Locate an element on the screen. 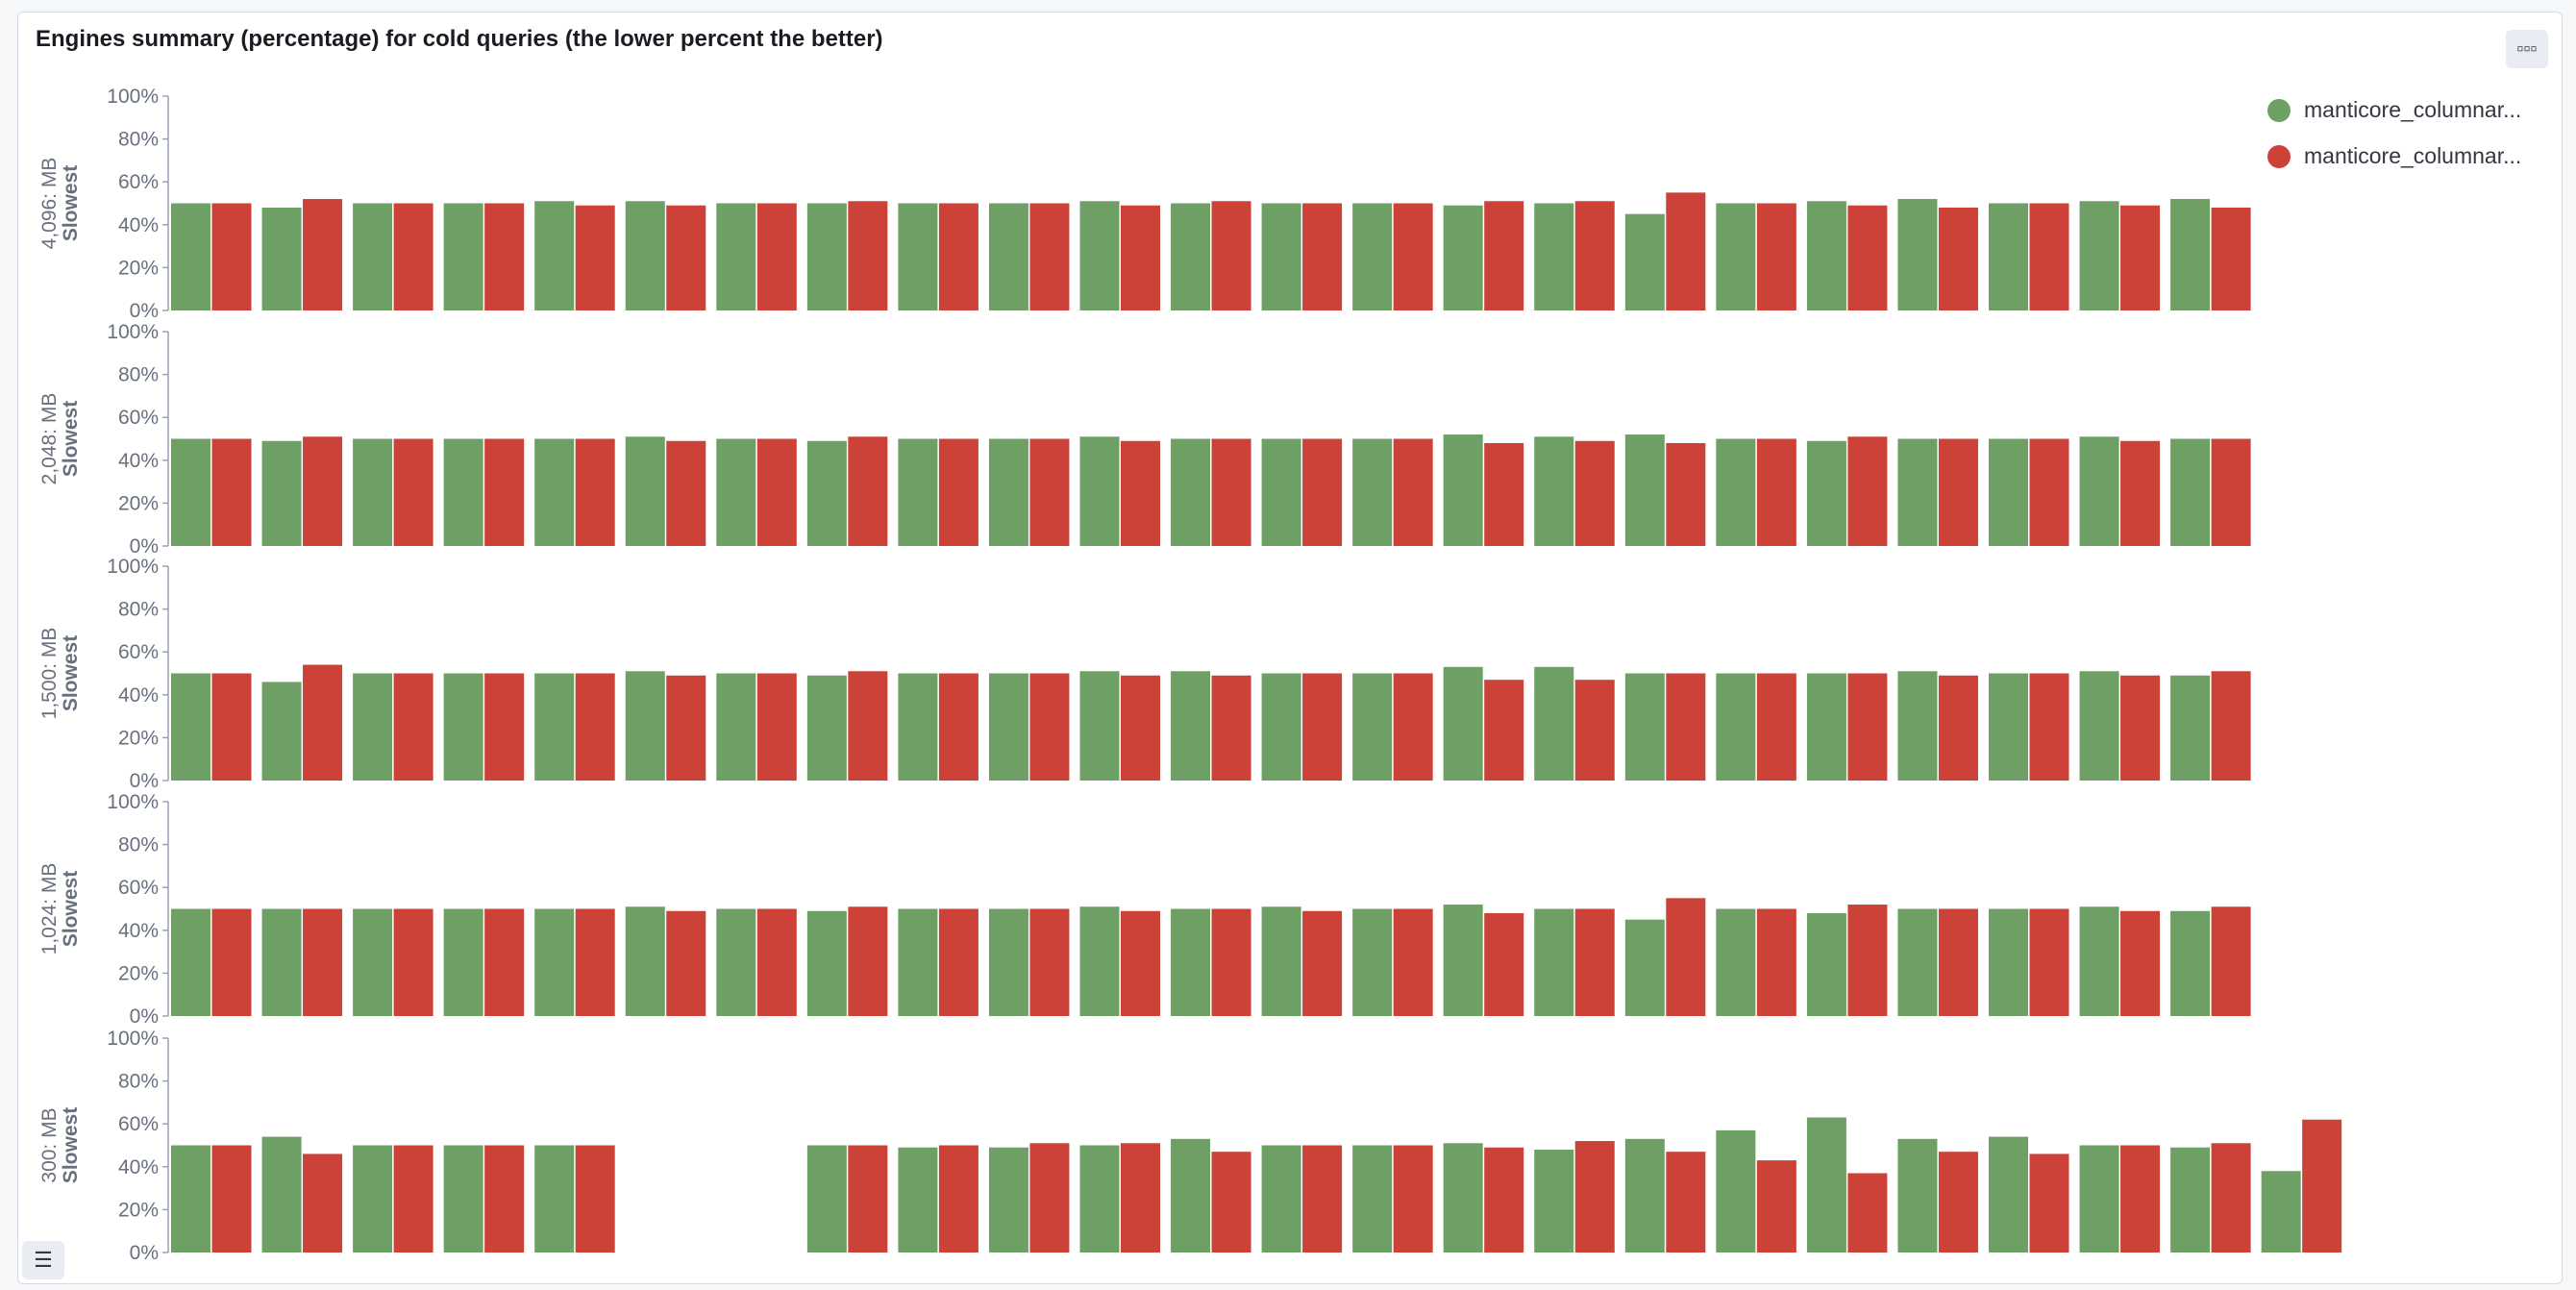  y-axis-label: 2,048: MB is located at coordinates (50, 439).